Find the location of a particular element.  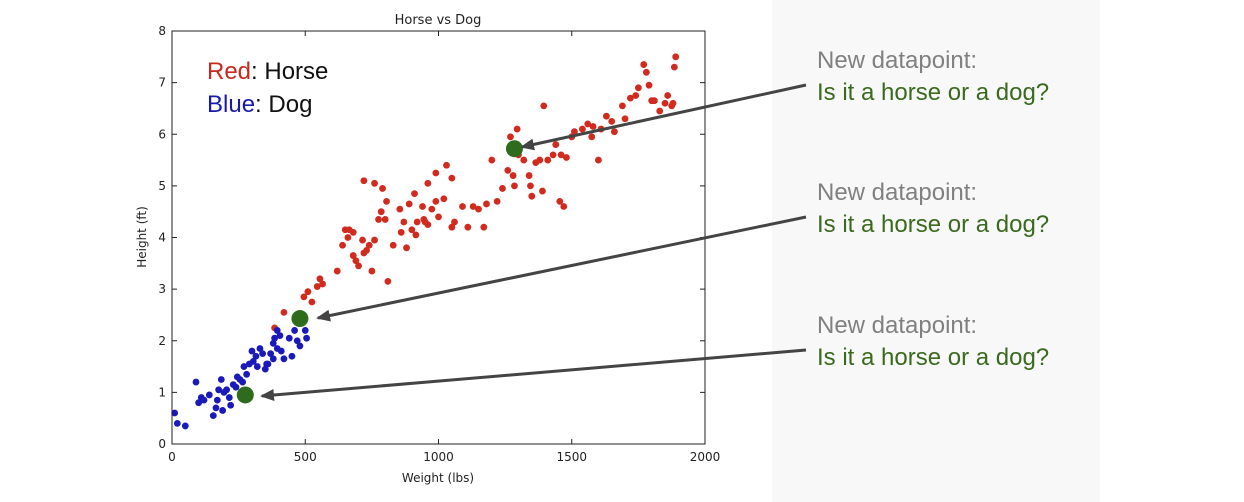

y-tick-label: 6 is located at coordinates (162, 134).